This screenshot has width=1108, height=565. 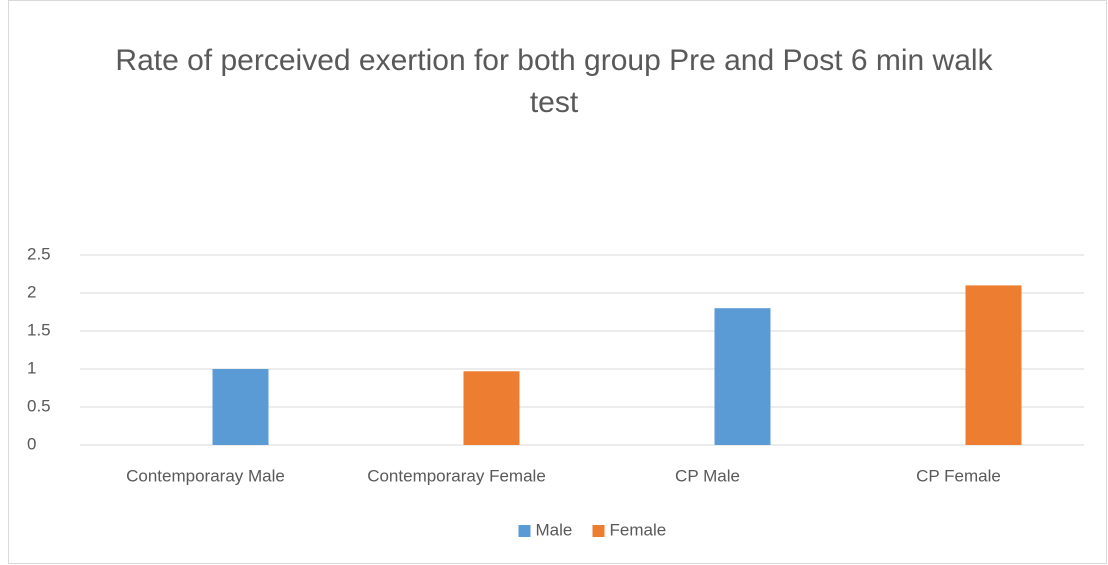 What do you see at coordinates (554, 529) in the screenshot?
I see `legend-label: Male` at bounding box center [554, 529].